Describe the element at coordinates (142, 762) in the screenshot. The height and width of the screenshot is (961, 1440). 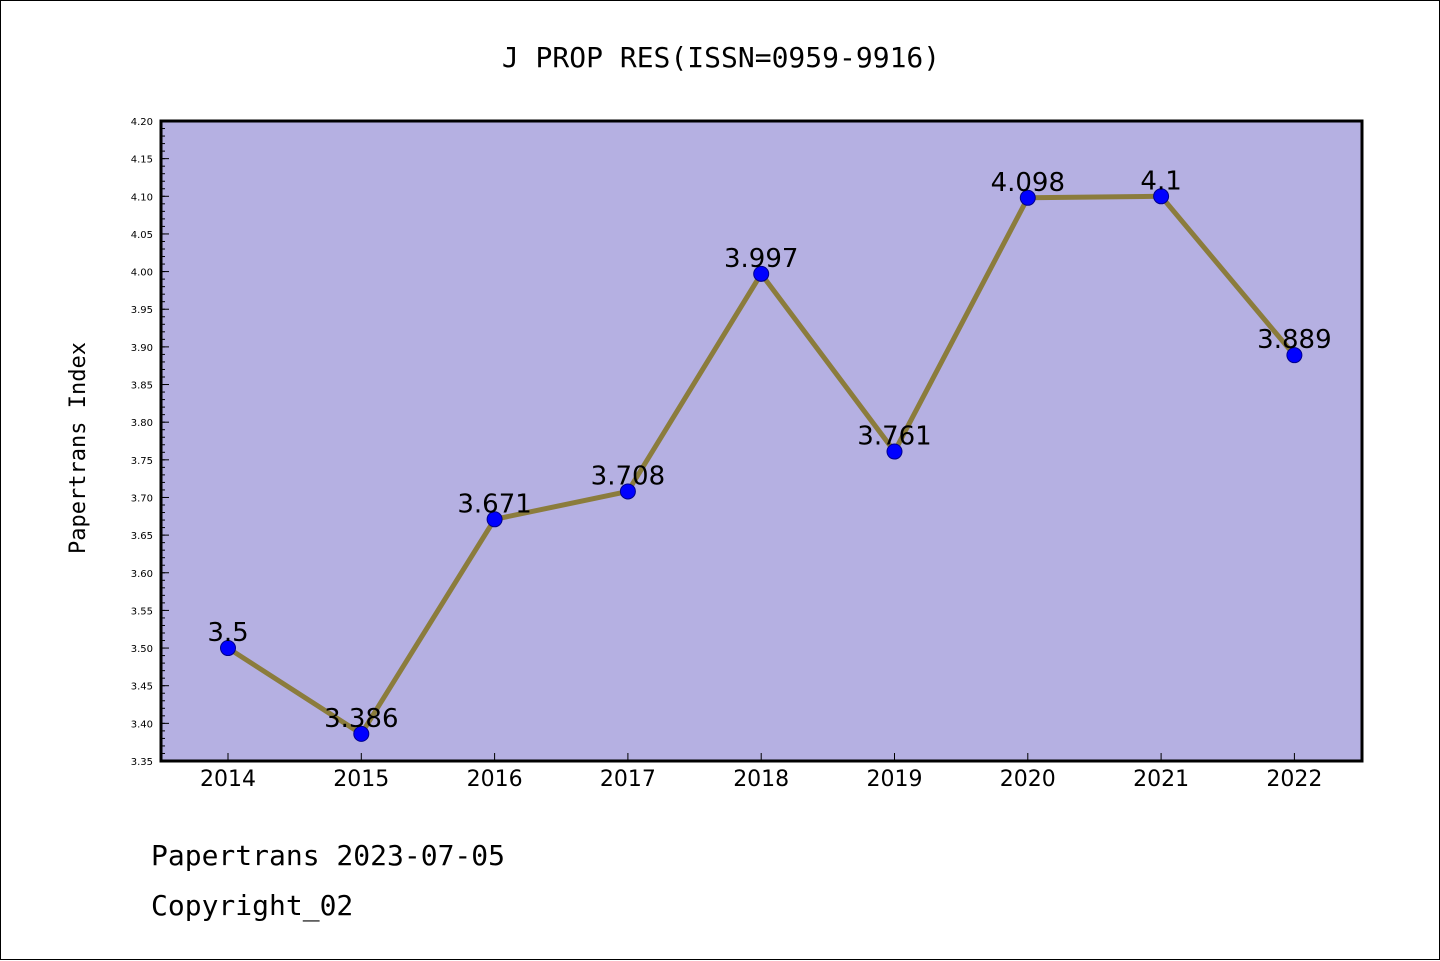
I see `y-tick-label: 3.35` at that location.